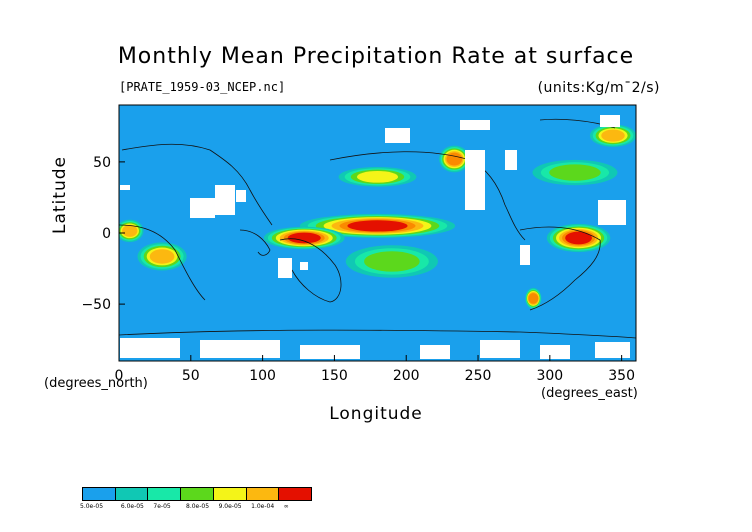 The image size is (752, 532). What do you see at coordinates (191, 376) in the screenshot?
I see `x-tick-label: 50` at bounding box center [191, 376].